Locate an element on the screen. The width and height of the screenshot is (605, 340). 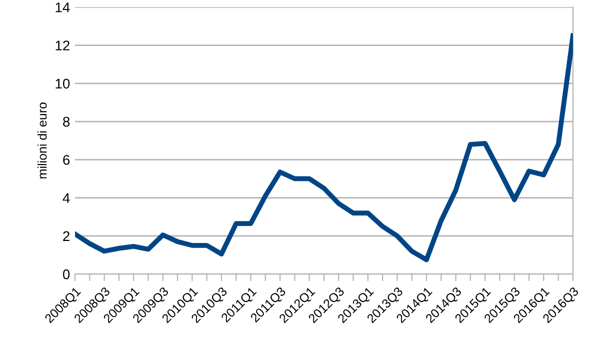
y-tick-label: 14 is located at coordinates (63, 7).